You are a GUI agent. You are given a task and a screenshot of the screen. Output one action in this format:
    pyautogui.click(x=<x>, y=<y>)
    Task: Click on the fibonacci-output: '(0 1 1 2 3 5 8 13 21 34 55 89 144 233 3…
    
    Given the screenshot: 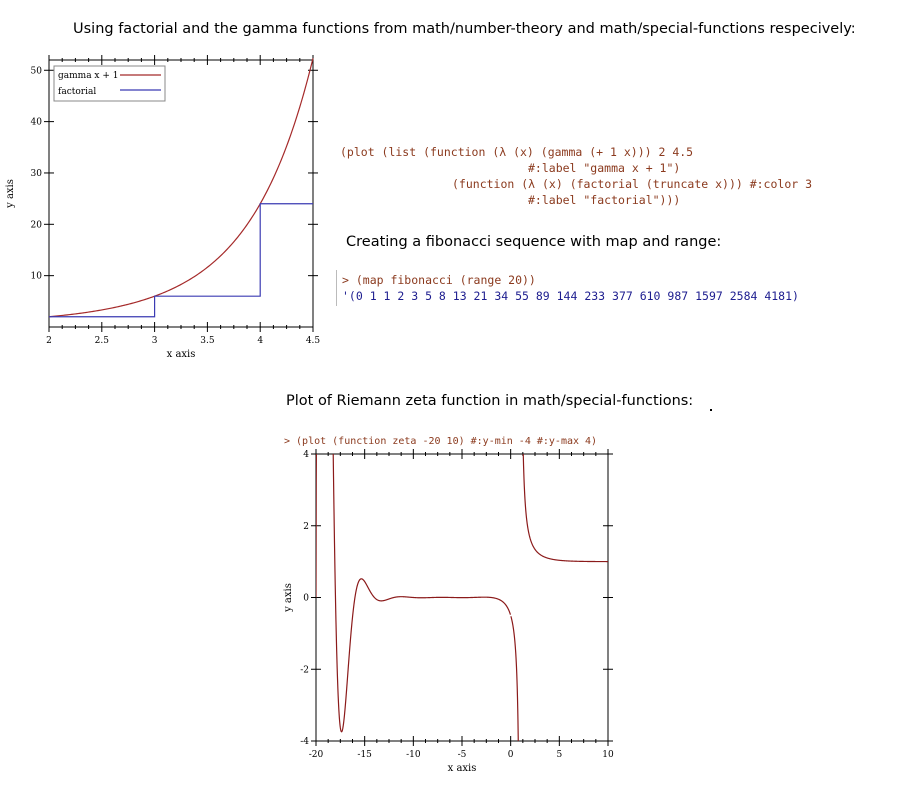 What is the action you would take?
    pyautogui.click(x=570, y=296)
    